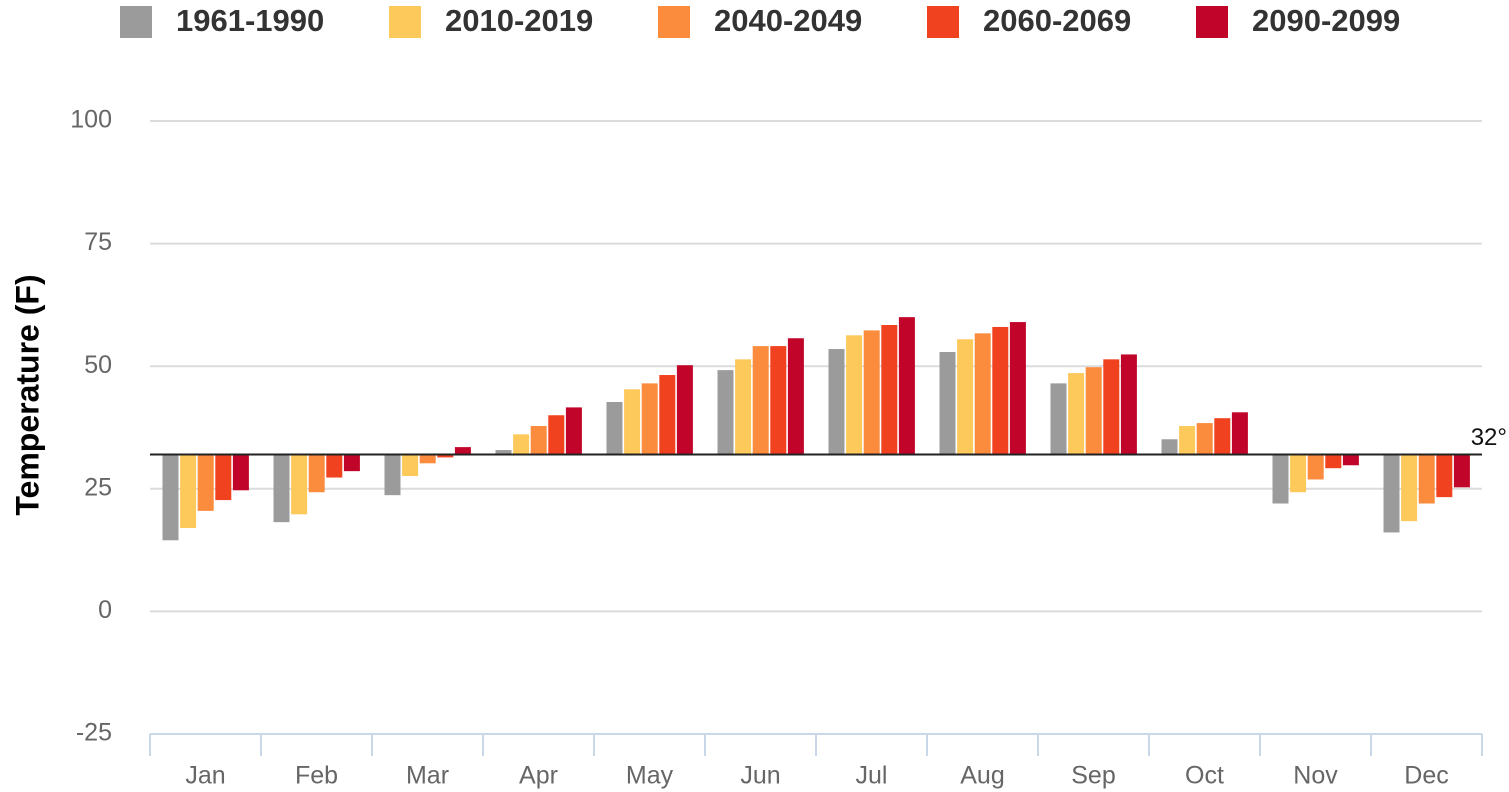 This screenshot has height=792, width=1509. I want to click on x-tick-label: Jul, so click(872, 776).